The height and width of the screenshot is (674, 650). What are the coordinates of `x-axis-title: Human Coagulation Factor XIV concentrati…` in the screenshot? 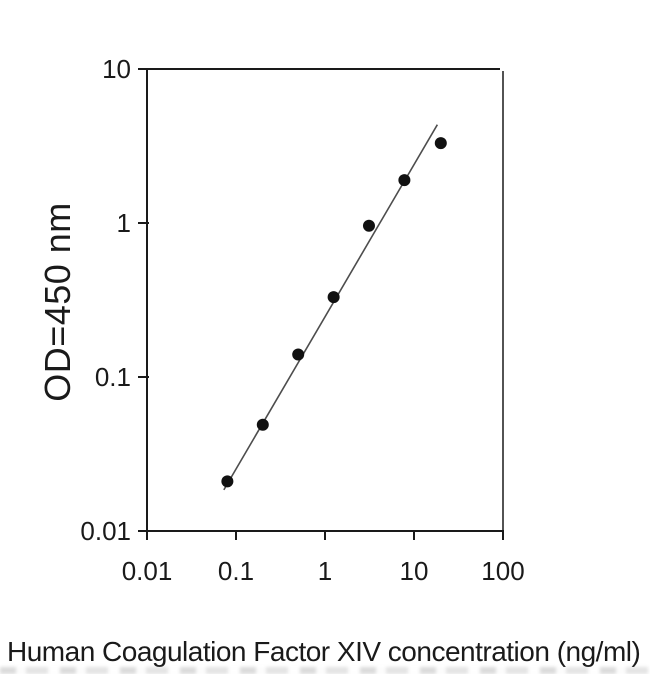 It's located at (324, 651).